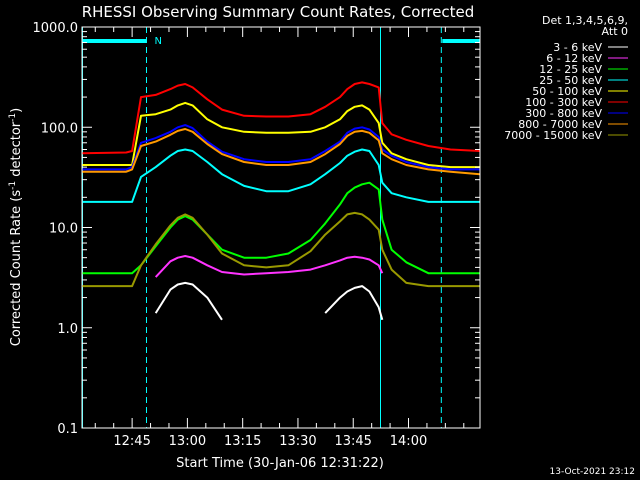  What do you see at coordinates (408, 441) in the screenshot?
I see `x-tick-label-5: 14:00` at bounding box center [408, 441].